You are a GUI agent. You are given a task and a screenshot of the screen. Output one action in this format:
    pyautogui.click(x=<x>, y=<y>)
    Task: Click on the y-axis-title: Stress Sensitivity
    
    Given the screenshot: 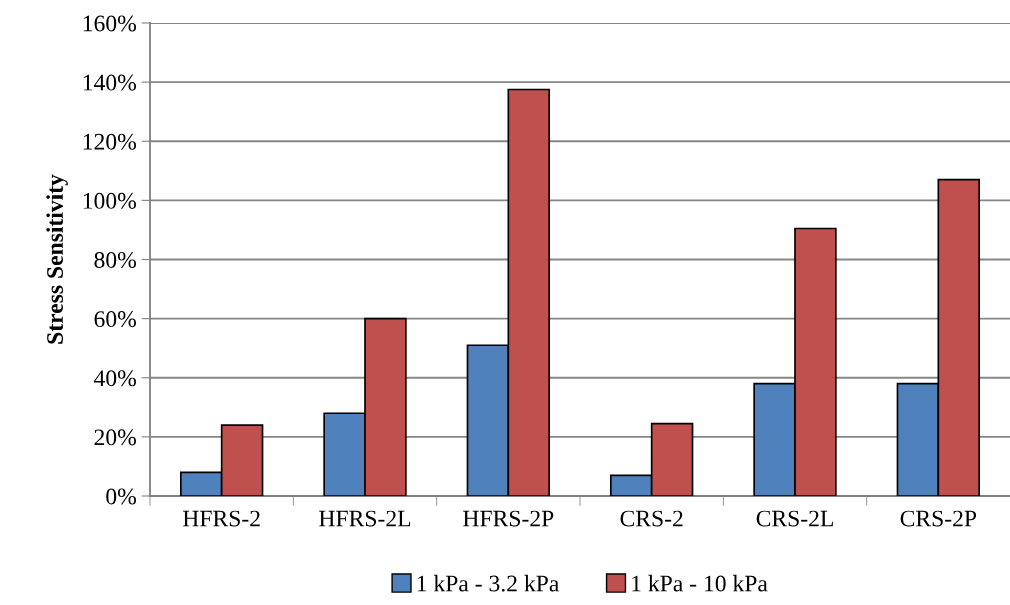 What is the action you would take?
    pyautogui.click(x=57, y=259)
    